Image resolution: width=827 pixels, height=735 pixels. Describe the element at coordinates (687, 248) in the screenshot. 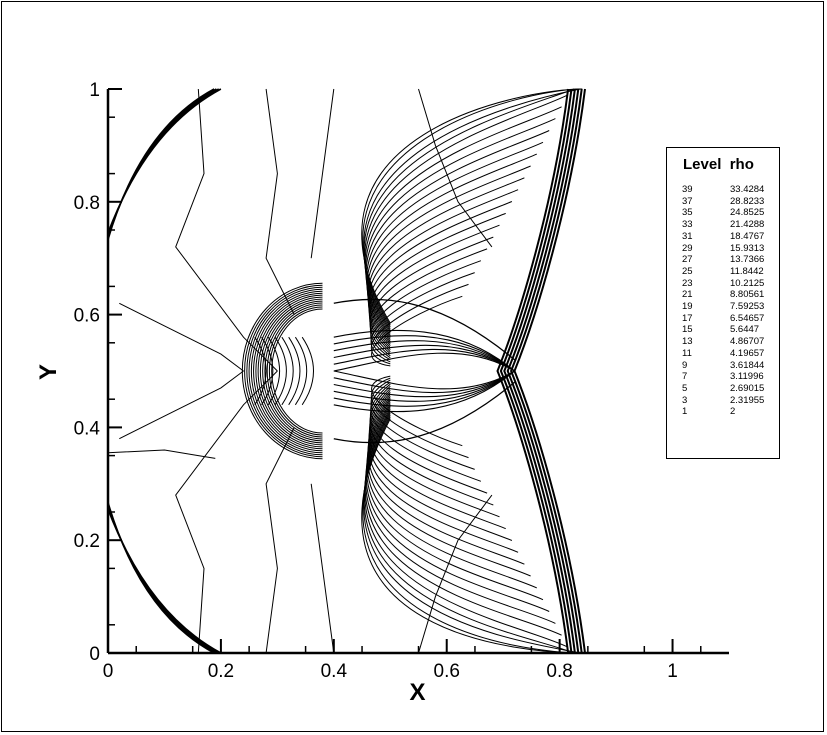

I see `legend-level: 29` at that location.